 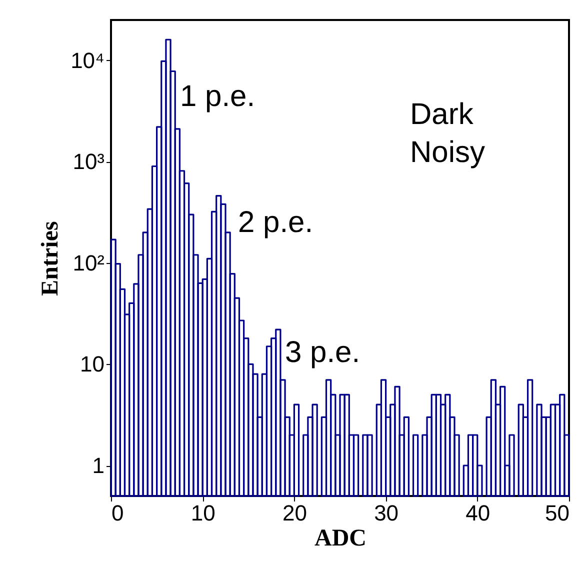 I want to click on y-tick-label: 1, so click(x=98, y=465).